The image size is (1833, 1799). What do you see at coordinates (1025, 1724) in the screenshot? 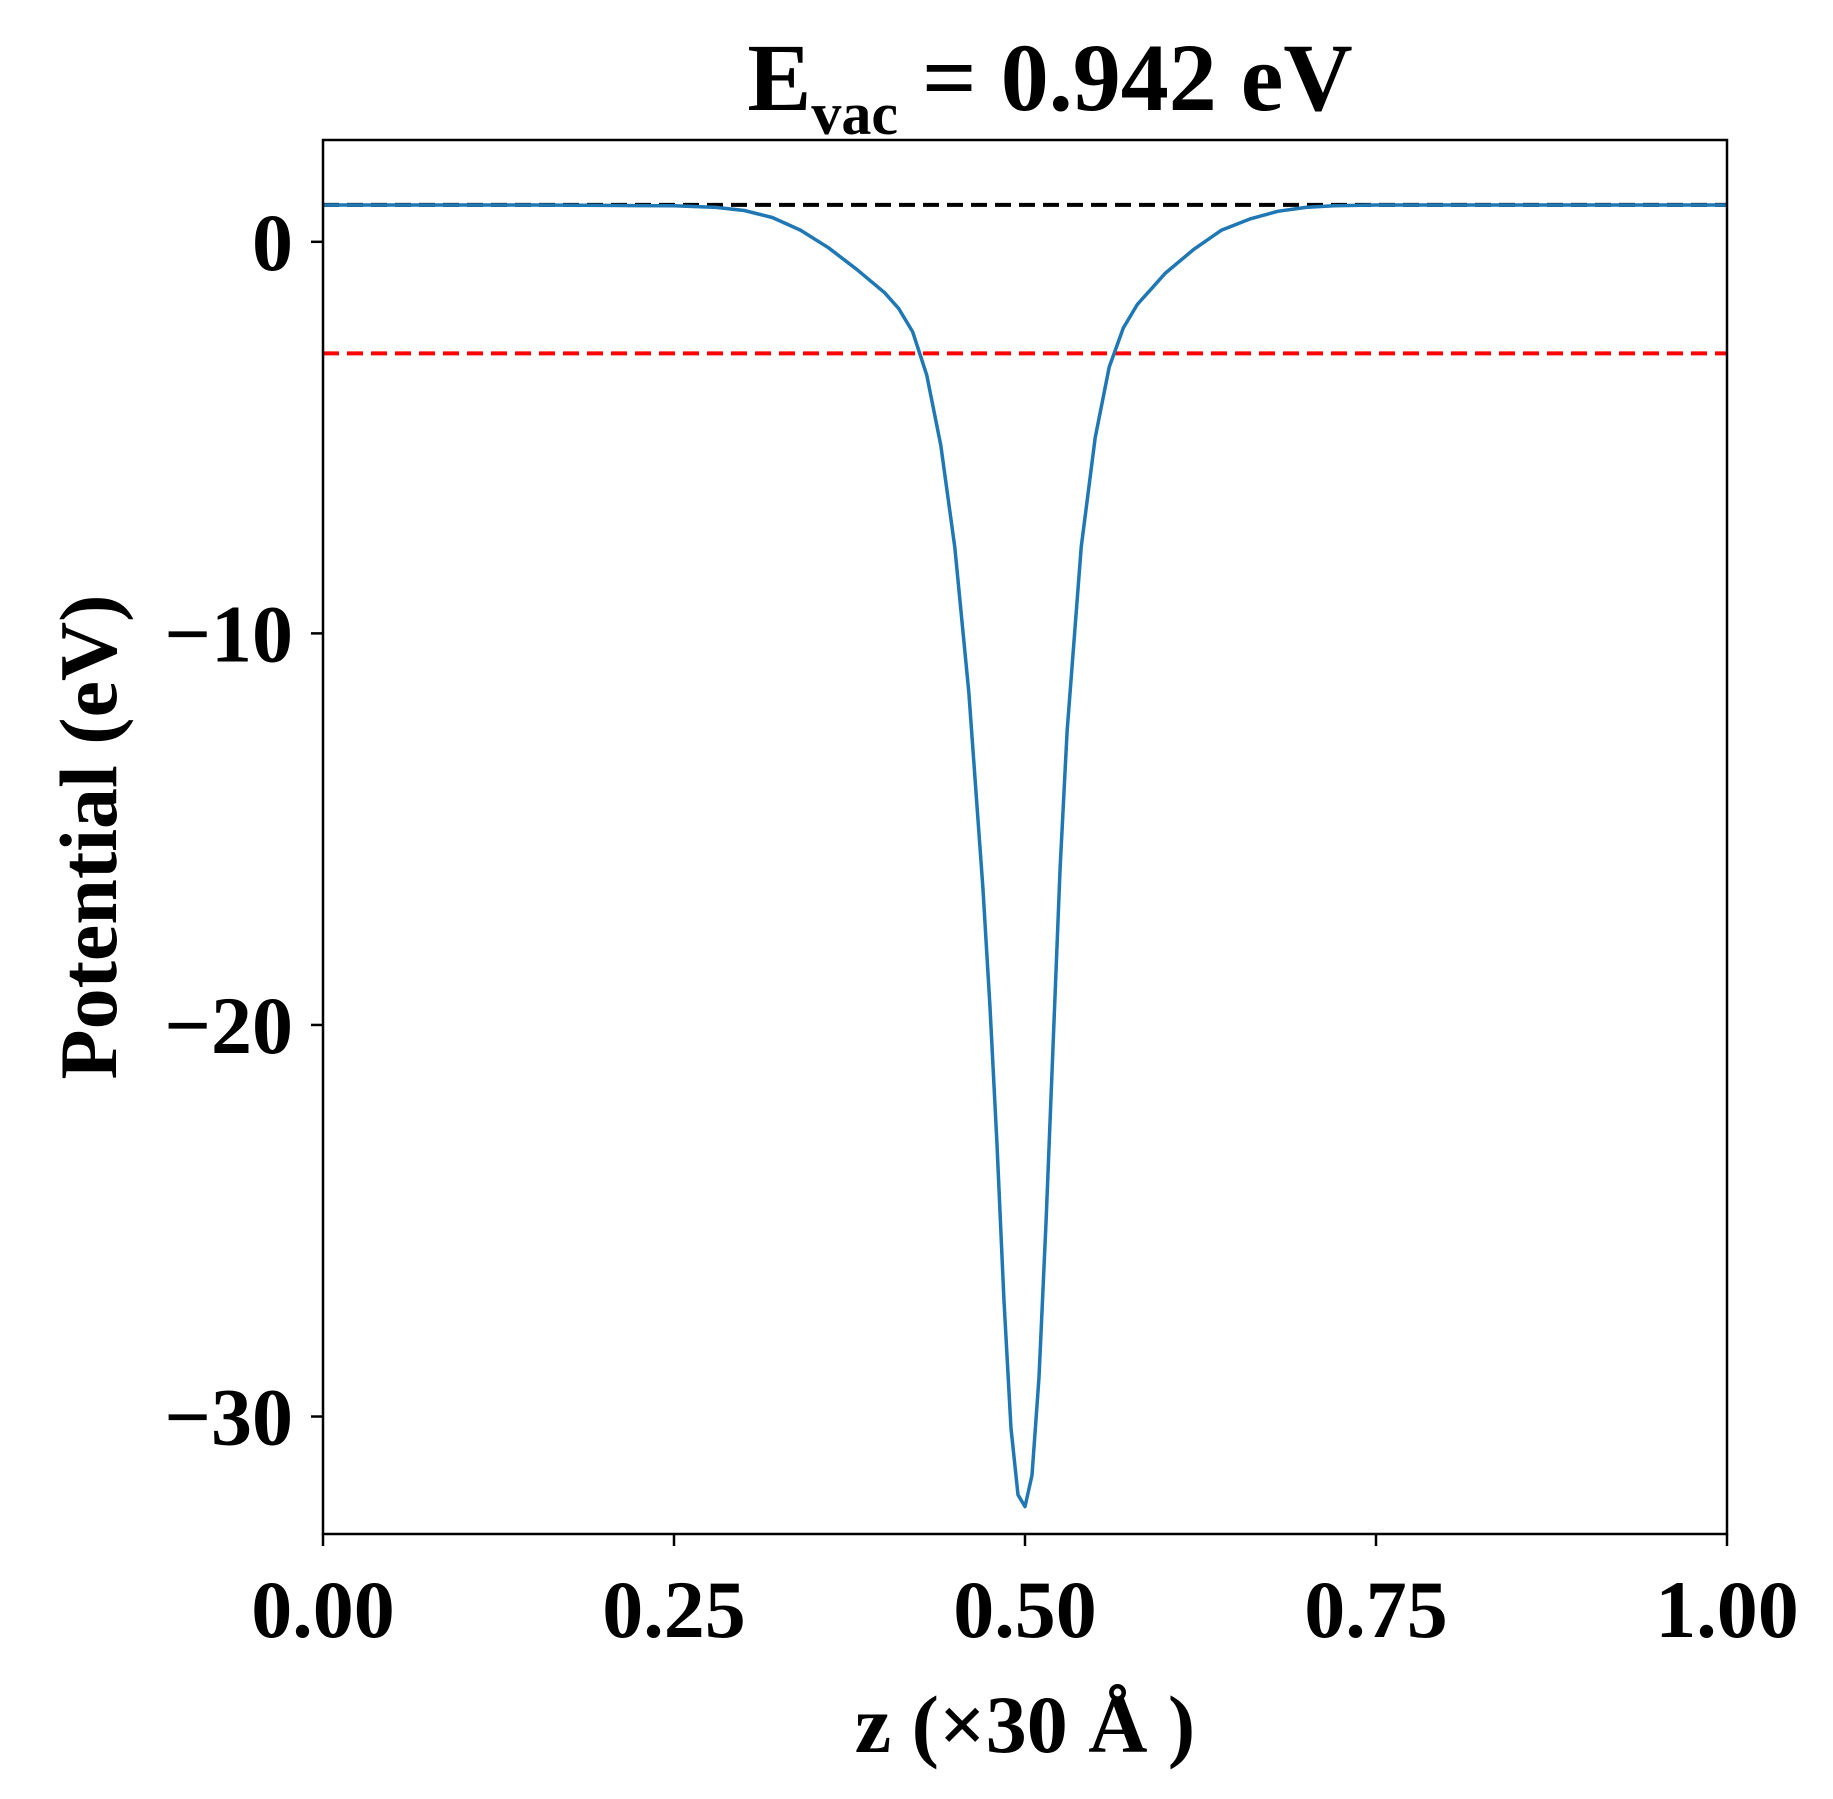
I see `x-axis-label: z (×30 Å )` at bounding box center [1025, 1724].